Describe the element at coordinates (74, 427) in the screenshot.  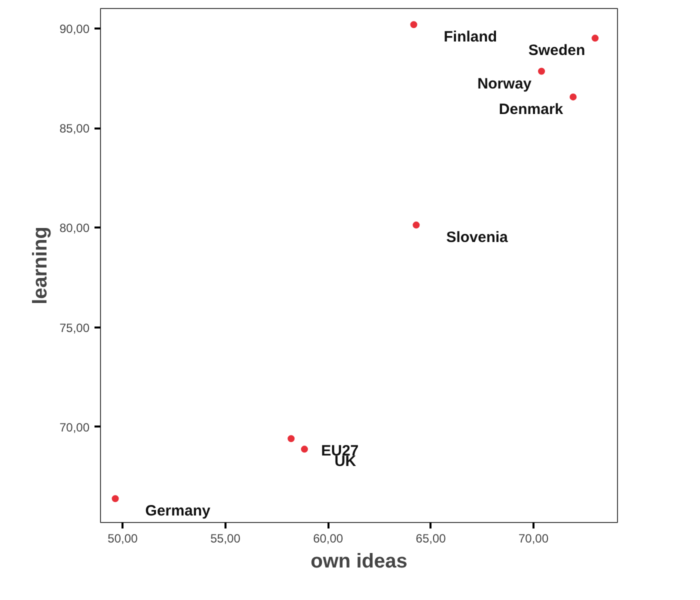
I see `y-tick-label: 70,00` at that location.